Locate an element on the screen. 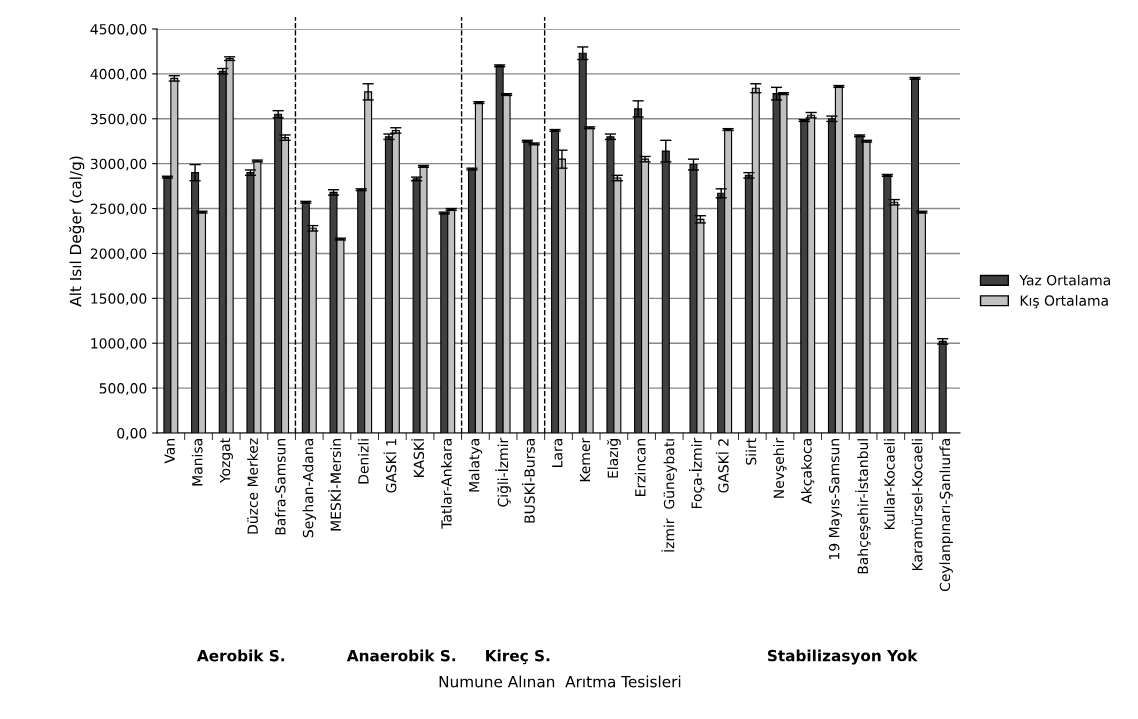  x-tick-label: Elazığ is located at coordinates (613, 458).